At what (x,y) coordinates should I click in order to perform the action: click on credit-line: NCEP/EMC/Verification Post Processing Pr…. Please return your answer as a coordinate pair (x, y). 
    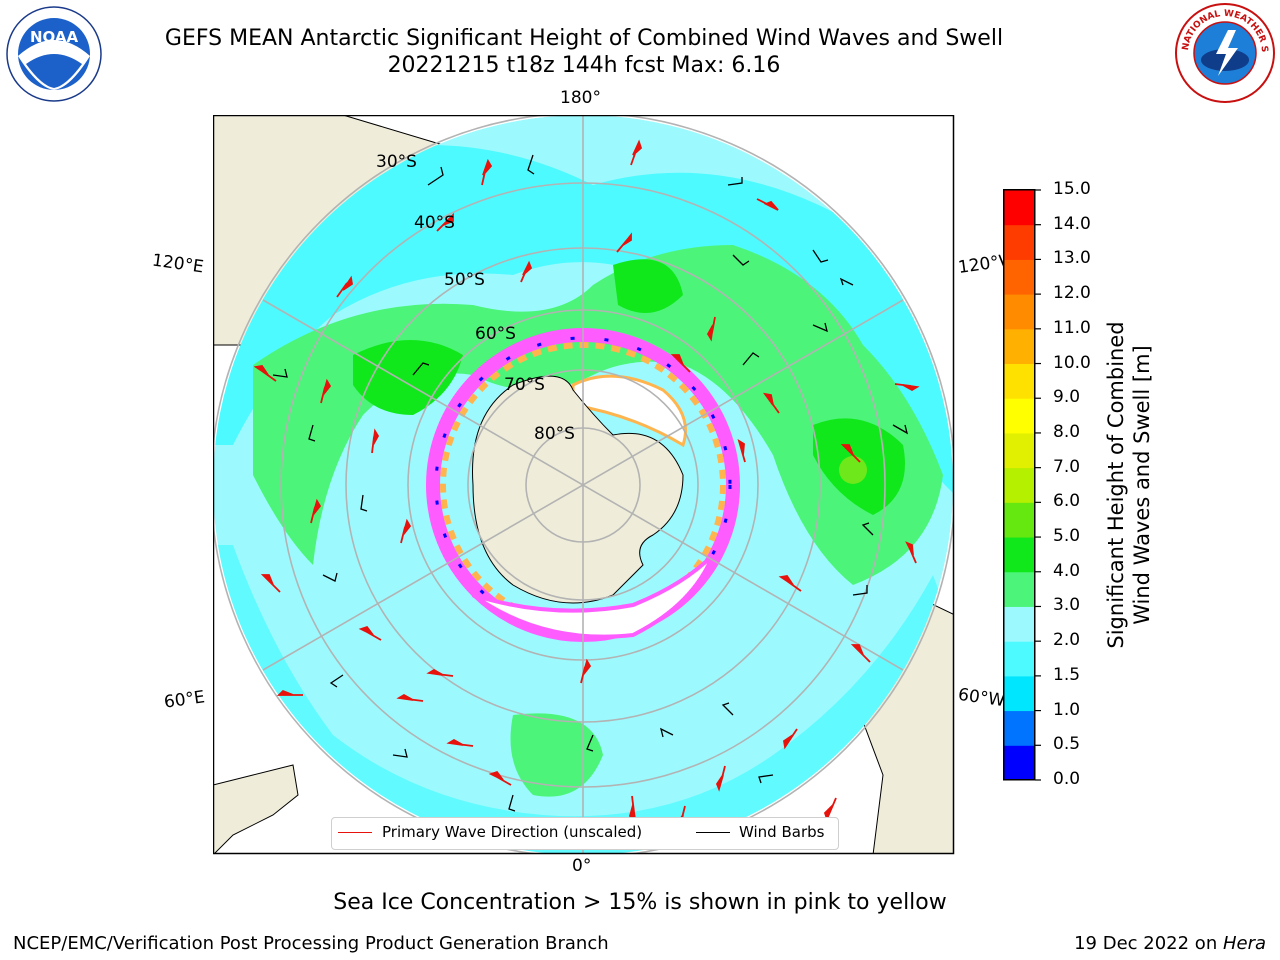
    Looking at the image, I should click on (311, 943).